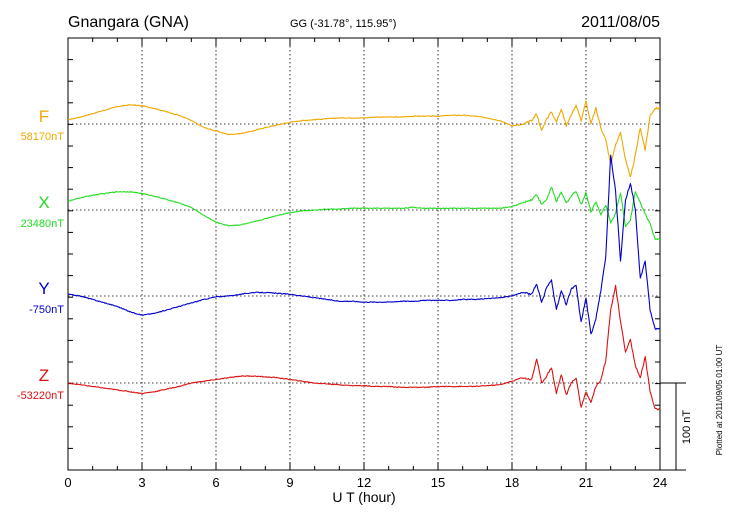 The image size is (730, 520). I want to click on x-axis-label: U T (hour), so click(363, 497).